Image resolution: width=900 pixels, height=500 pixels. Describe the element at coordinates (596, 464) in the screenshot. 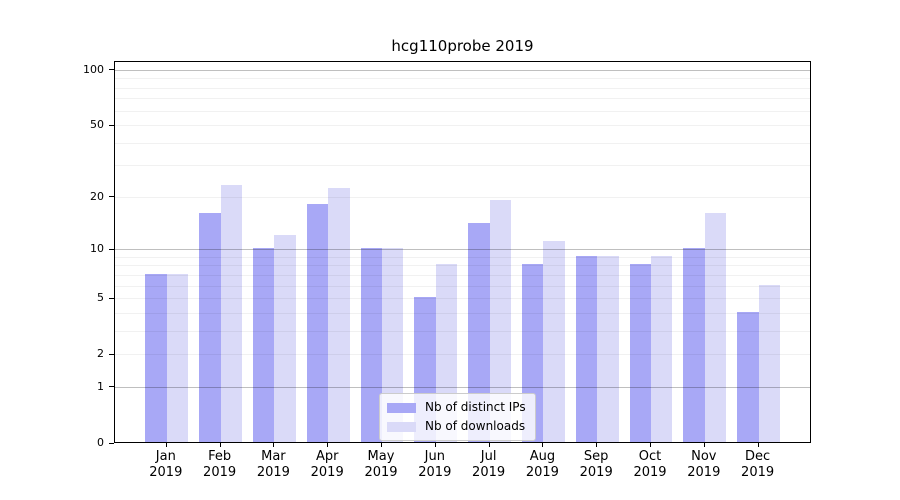

I see `x-tick-label: Sep 2019` at that location.